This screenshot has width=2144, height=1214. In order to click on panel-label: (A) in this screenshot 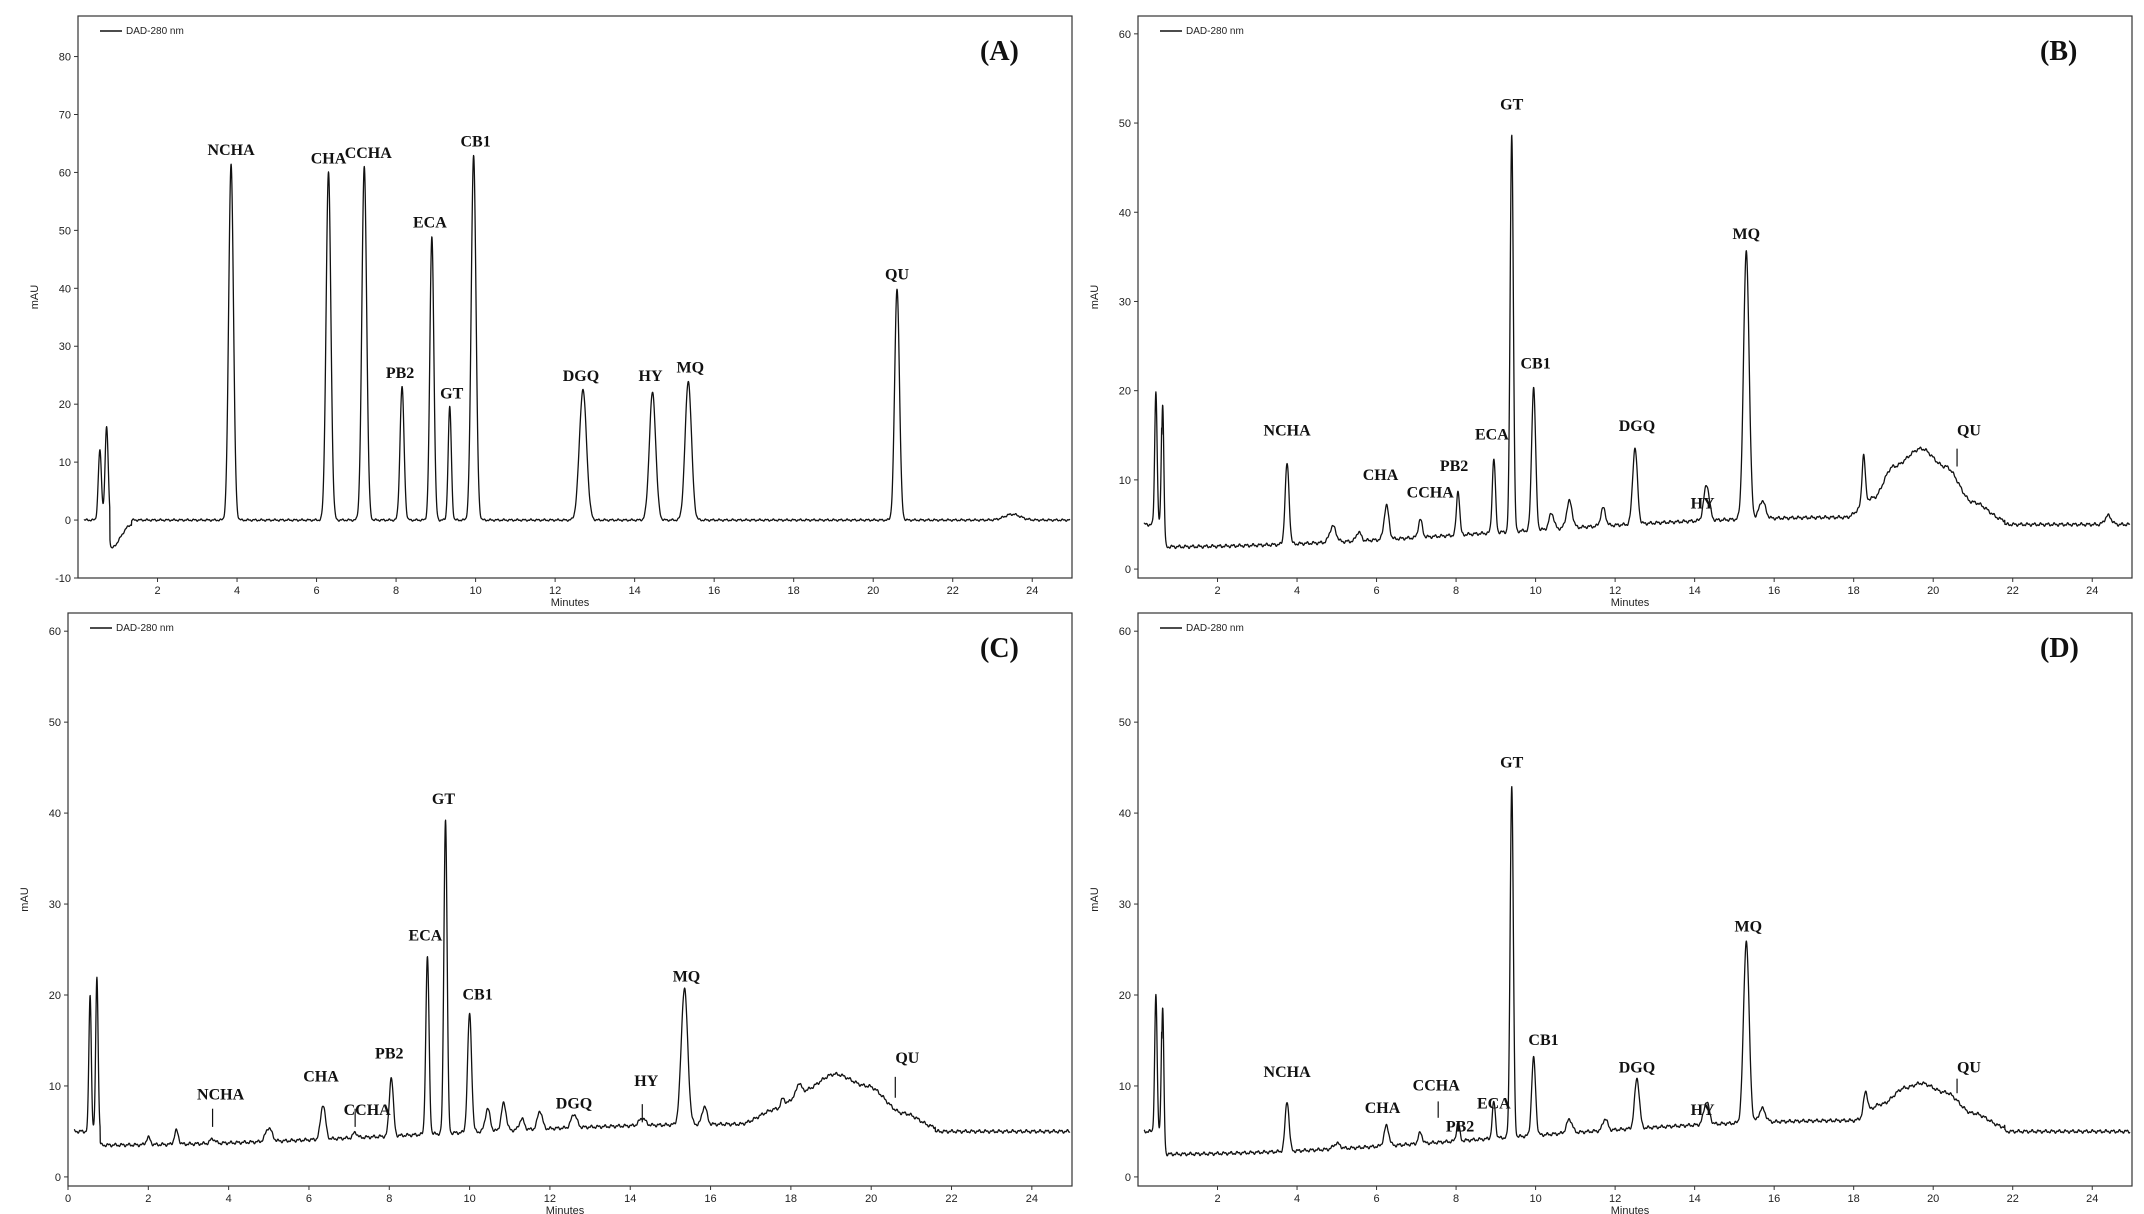, I will do `click(999, 51)`.